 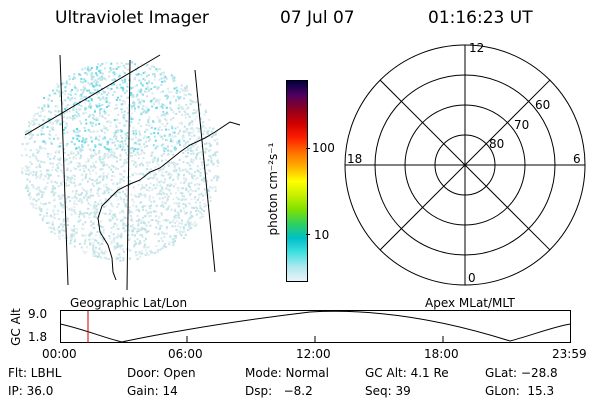 What do you see at coordinates (569, 354) in the screenshot?
I see `x-tick-2359: 23:59` at bounding box center [569, 354].